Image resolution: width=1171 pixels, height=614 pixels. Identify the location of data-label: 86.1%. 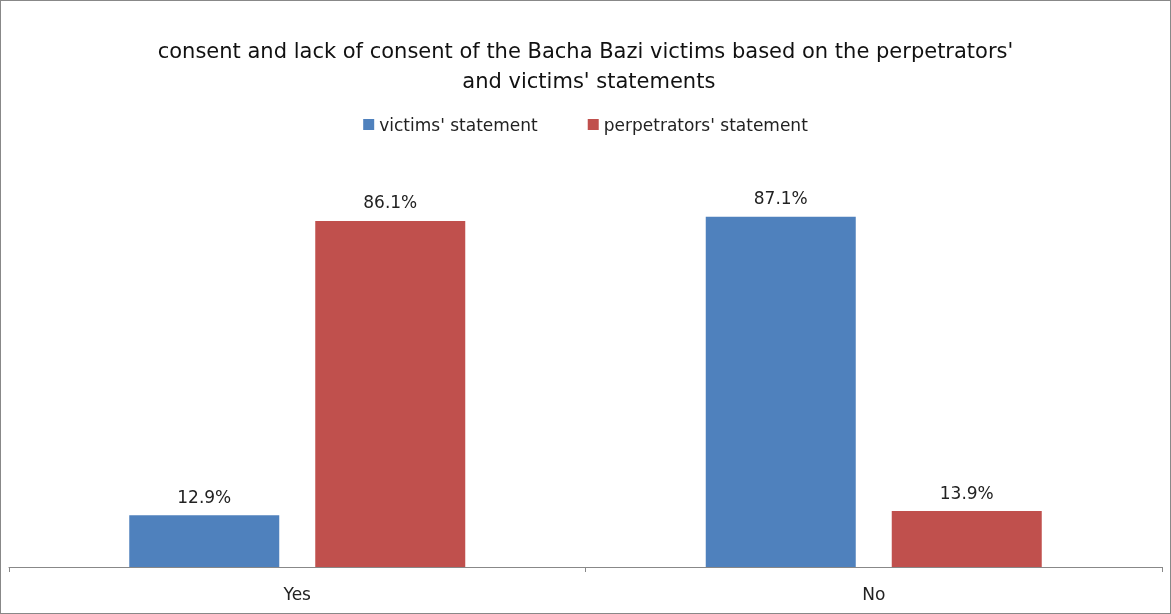
(390, 202).